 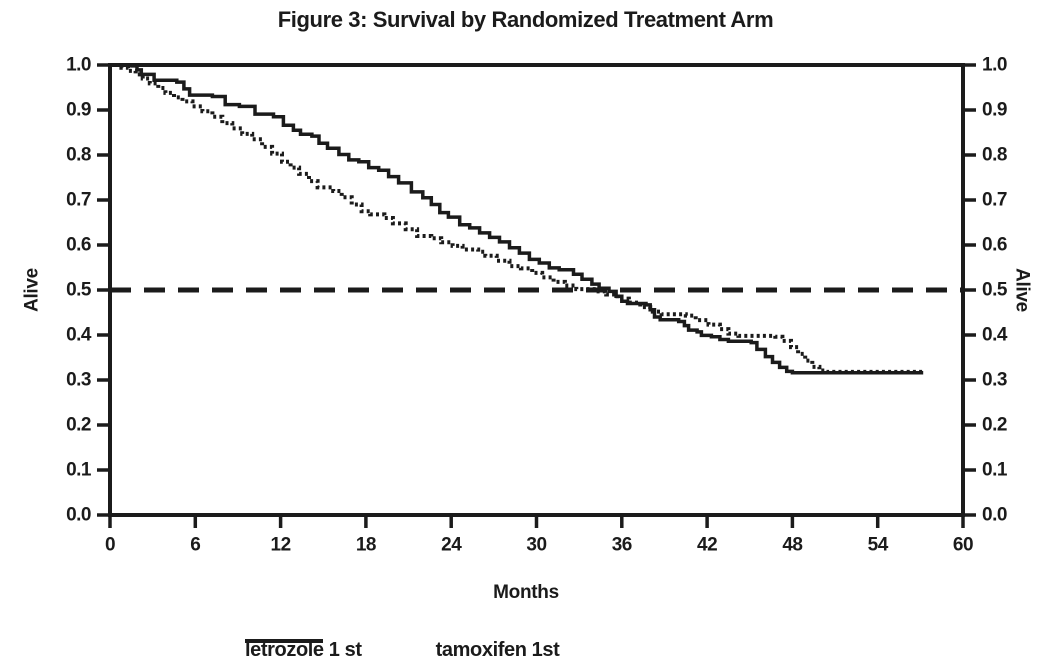 What do you see at coordinates (303, 649) in the screenshot?
I see `legend-label-letrozole: letrozole 1 st` at bounding box center [303, 649].